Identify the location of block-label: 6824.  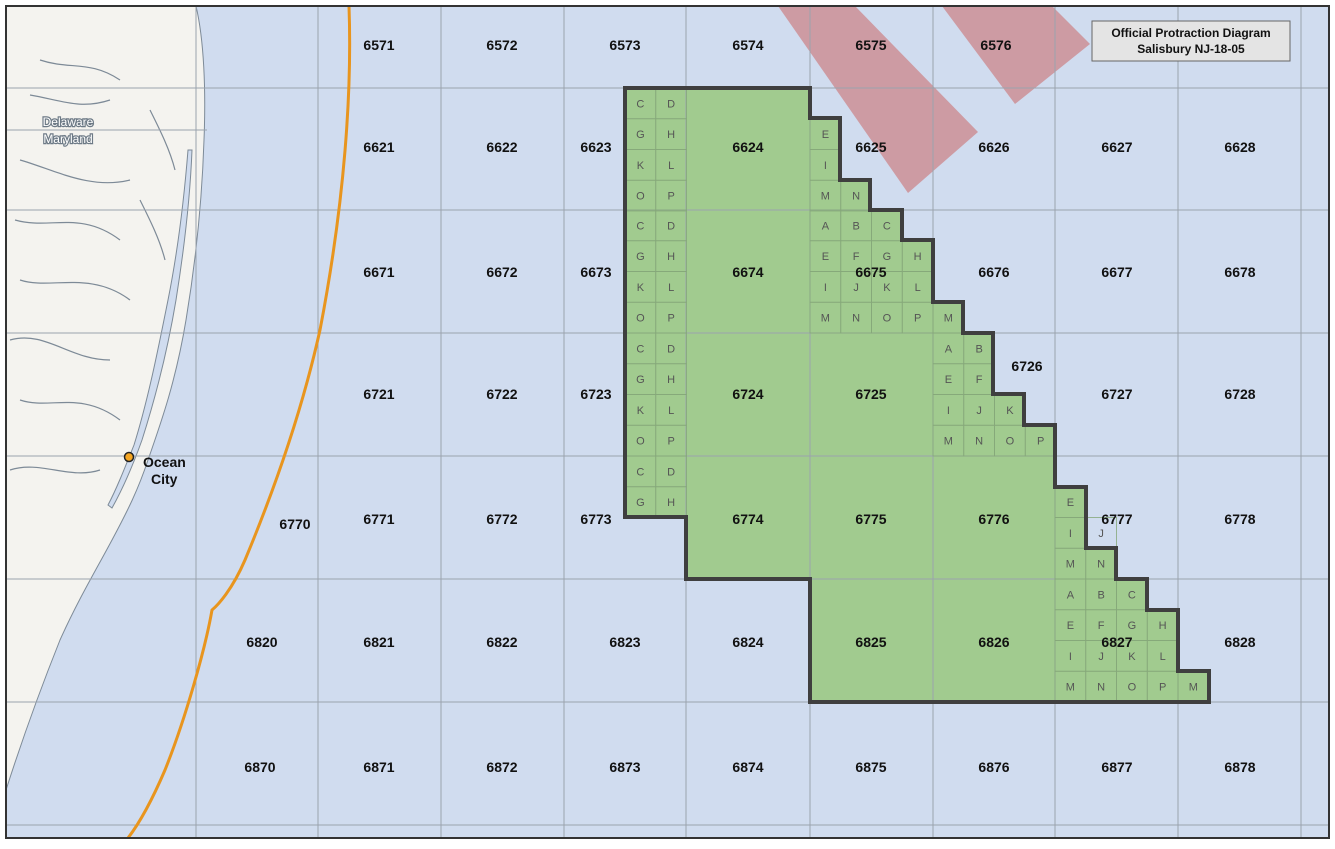
(747, 642).